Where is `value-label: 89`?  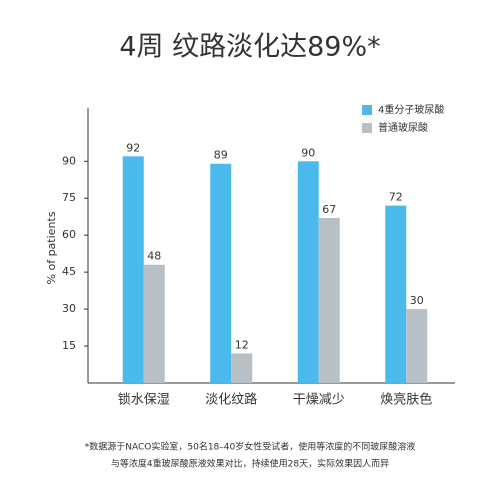 value-label: 89 is located at coordinates (221, 155).